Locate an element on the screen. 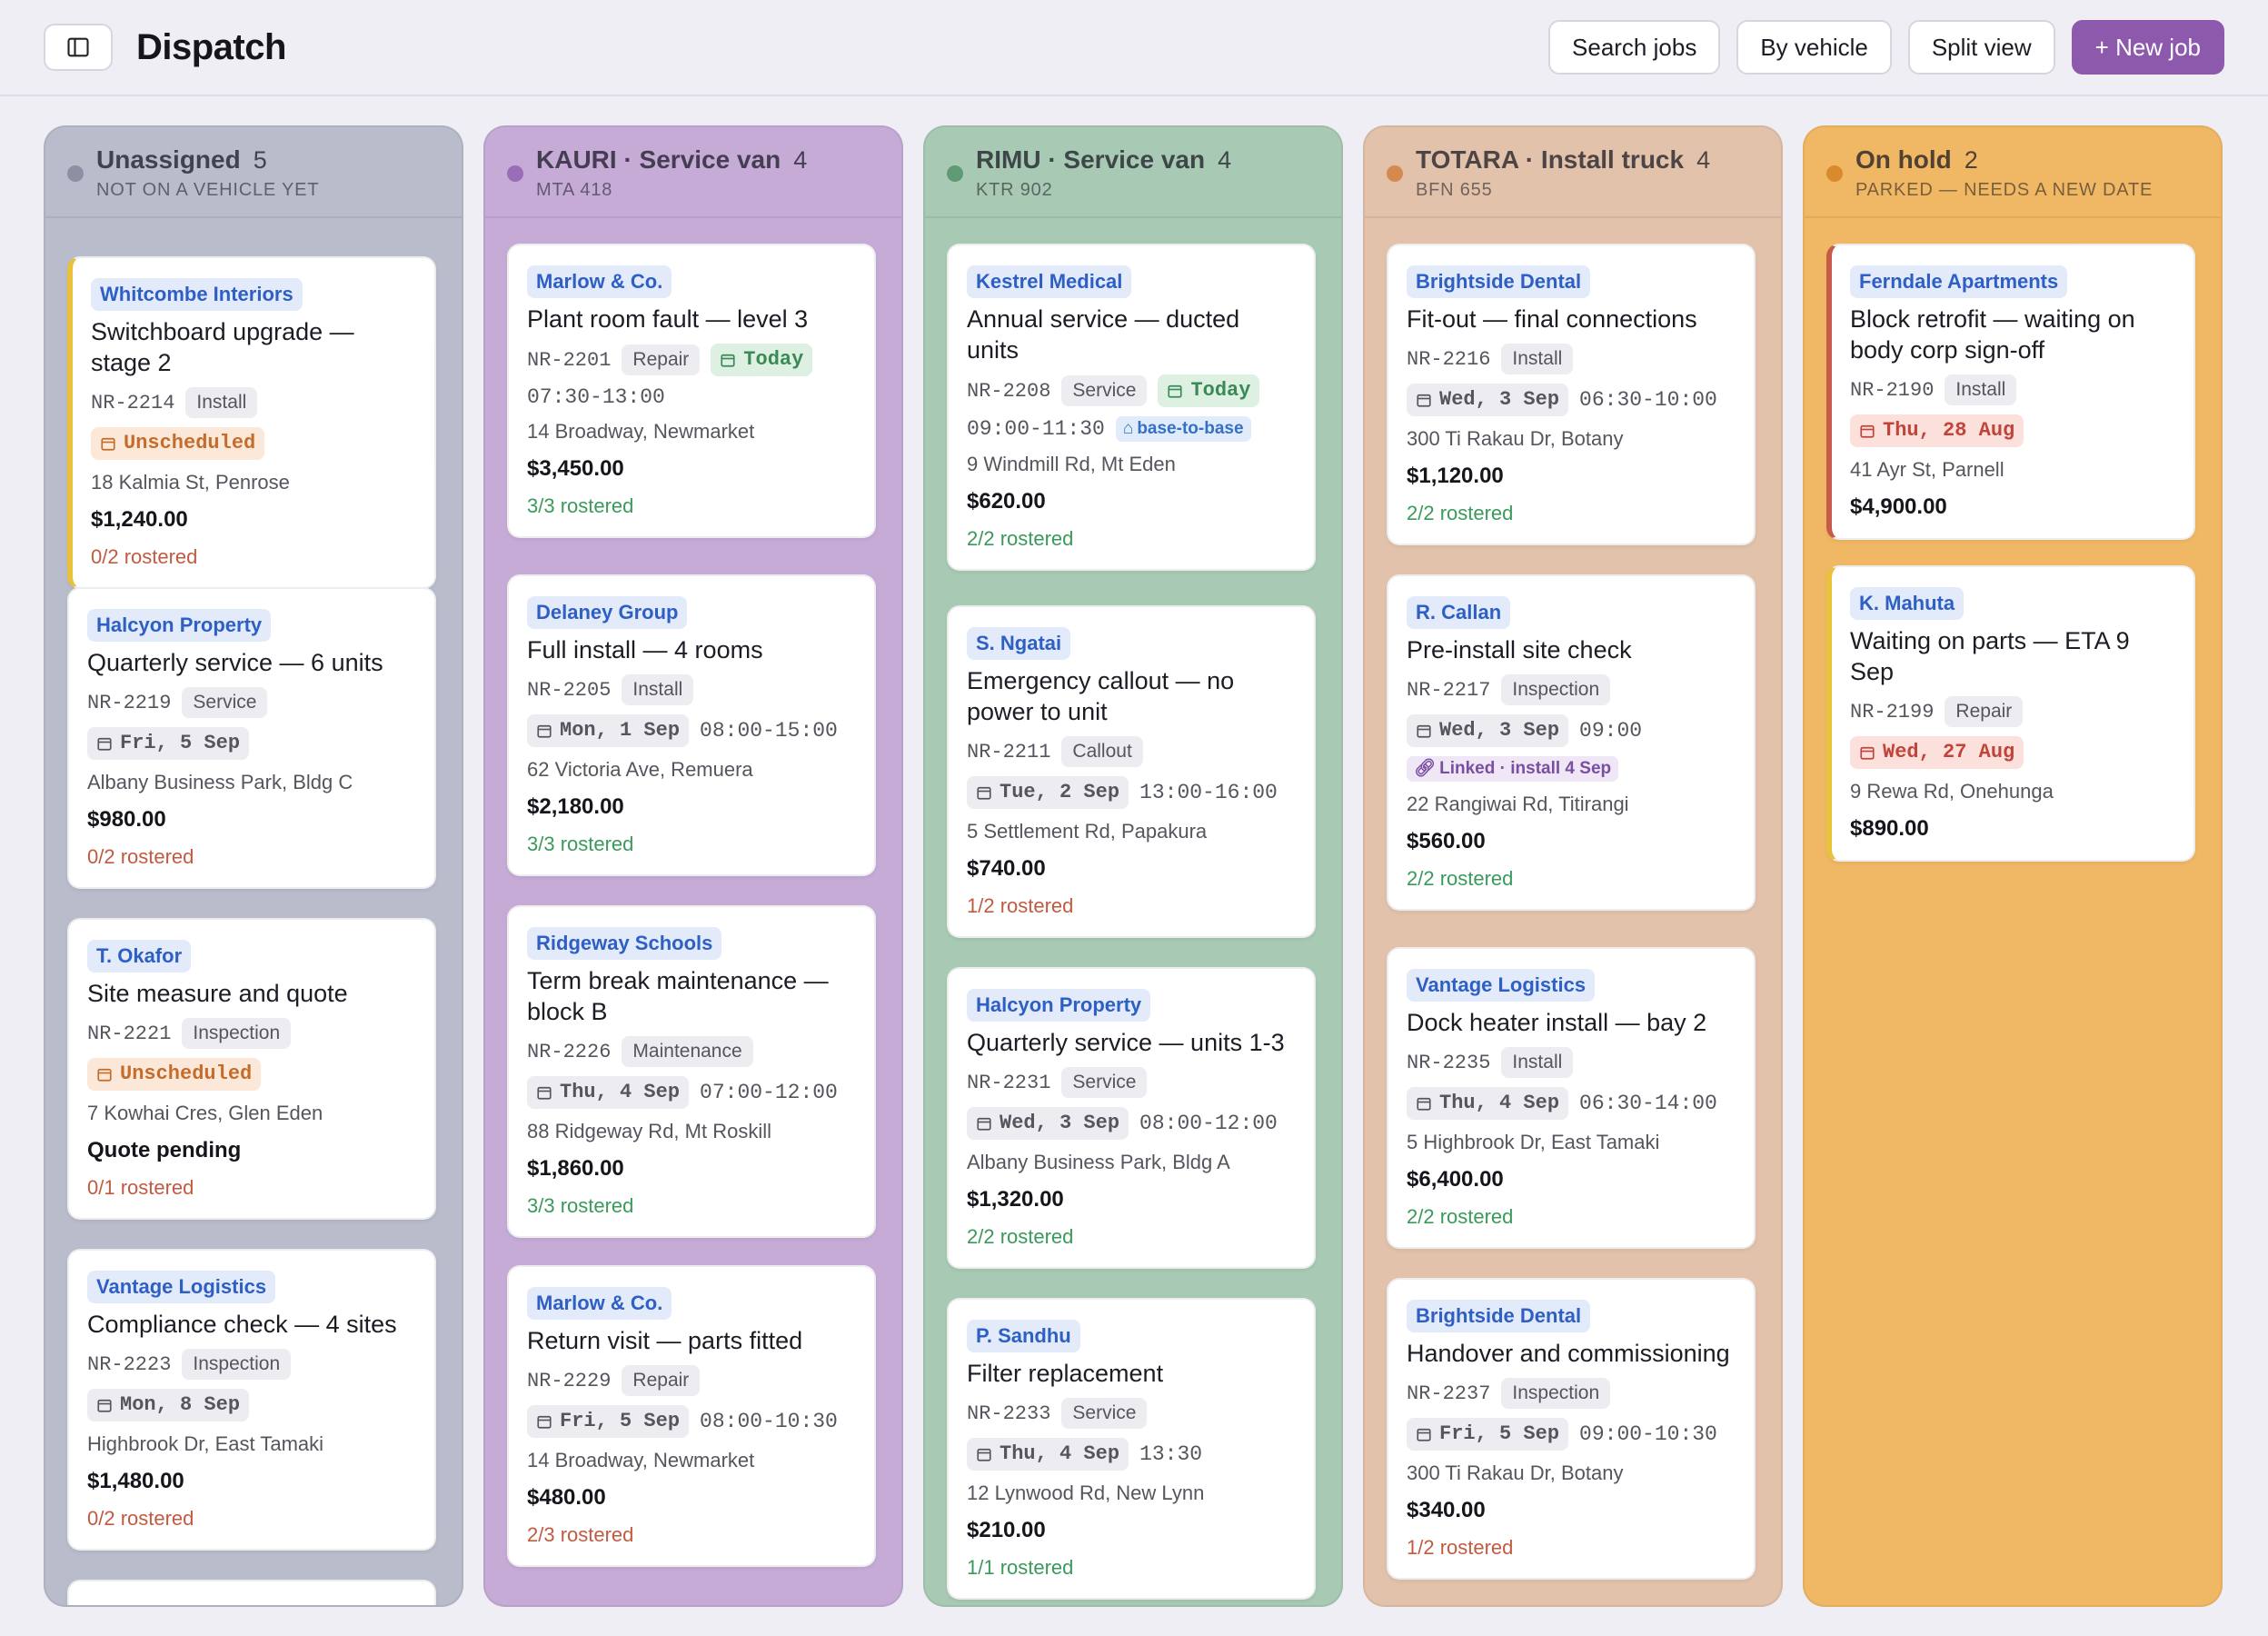  client-badge: S. Ngatai is located at coordinates (1019, 643).